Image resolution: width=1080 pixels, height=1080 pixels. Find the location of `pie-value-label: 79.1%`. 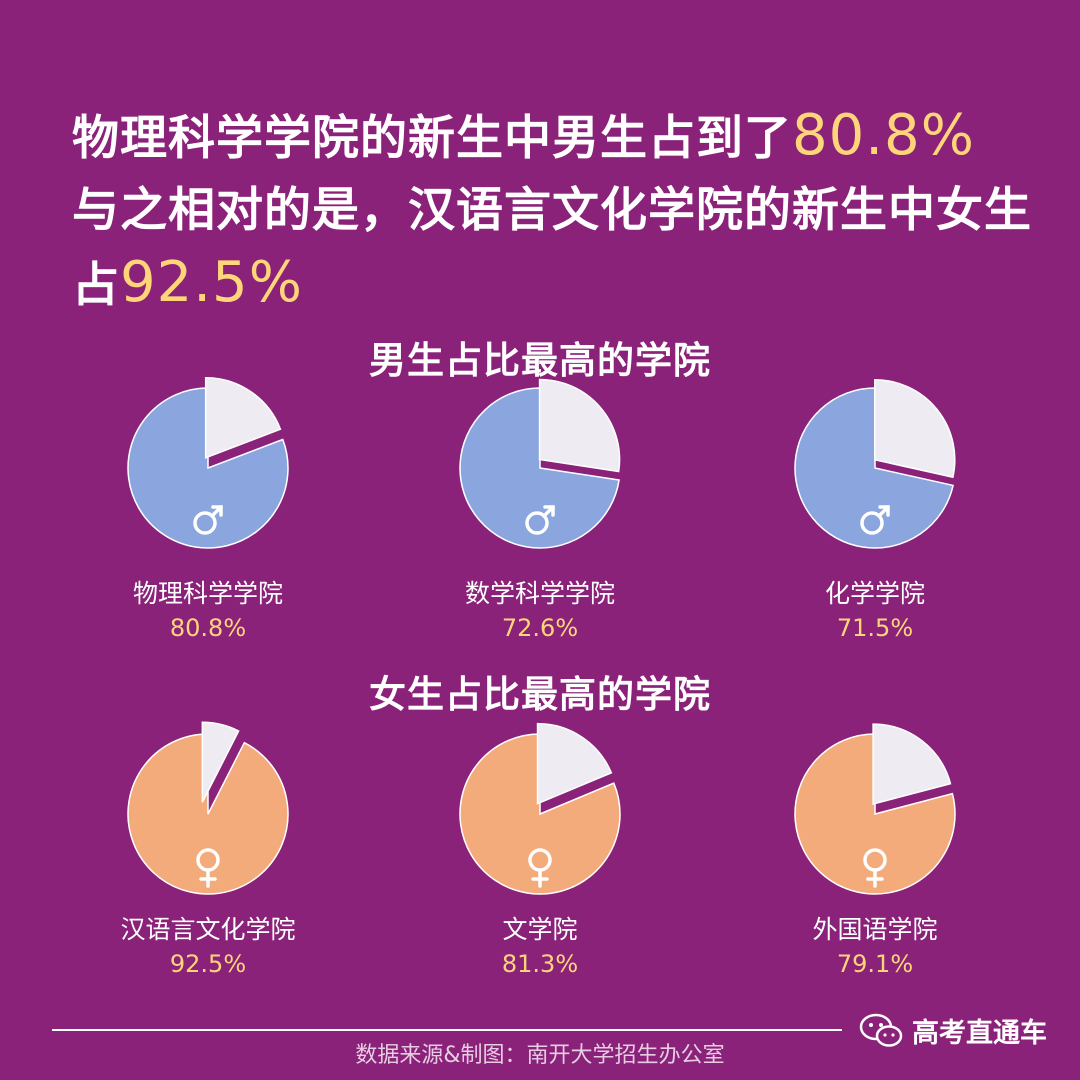

pie-value-label: 79.1% is located at coordinates (875, 964).